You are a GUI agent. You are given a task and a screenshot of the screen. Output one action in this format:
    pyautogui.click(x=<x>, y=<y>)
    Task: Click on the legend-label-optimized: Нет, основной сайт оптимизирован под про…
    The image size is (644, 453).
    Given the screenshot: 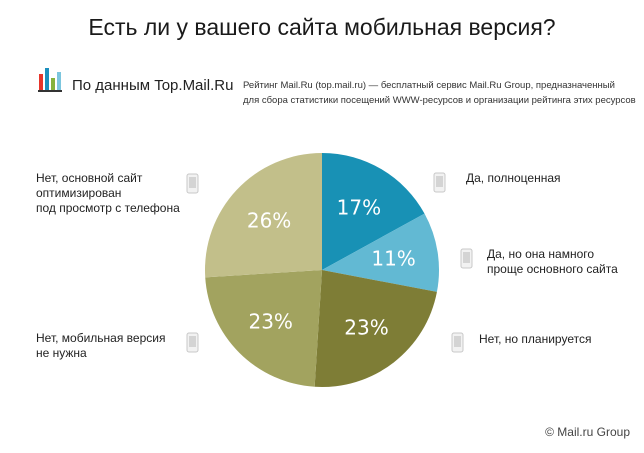 What is the action you would take?
    pyautogui.click(x=108, y=193)
    